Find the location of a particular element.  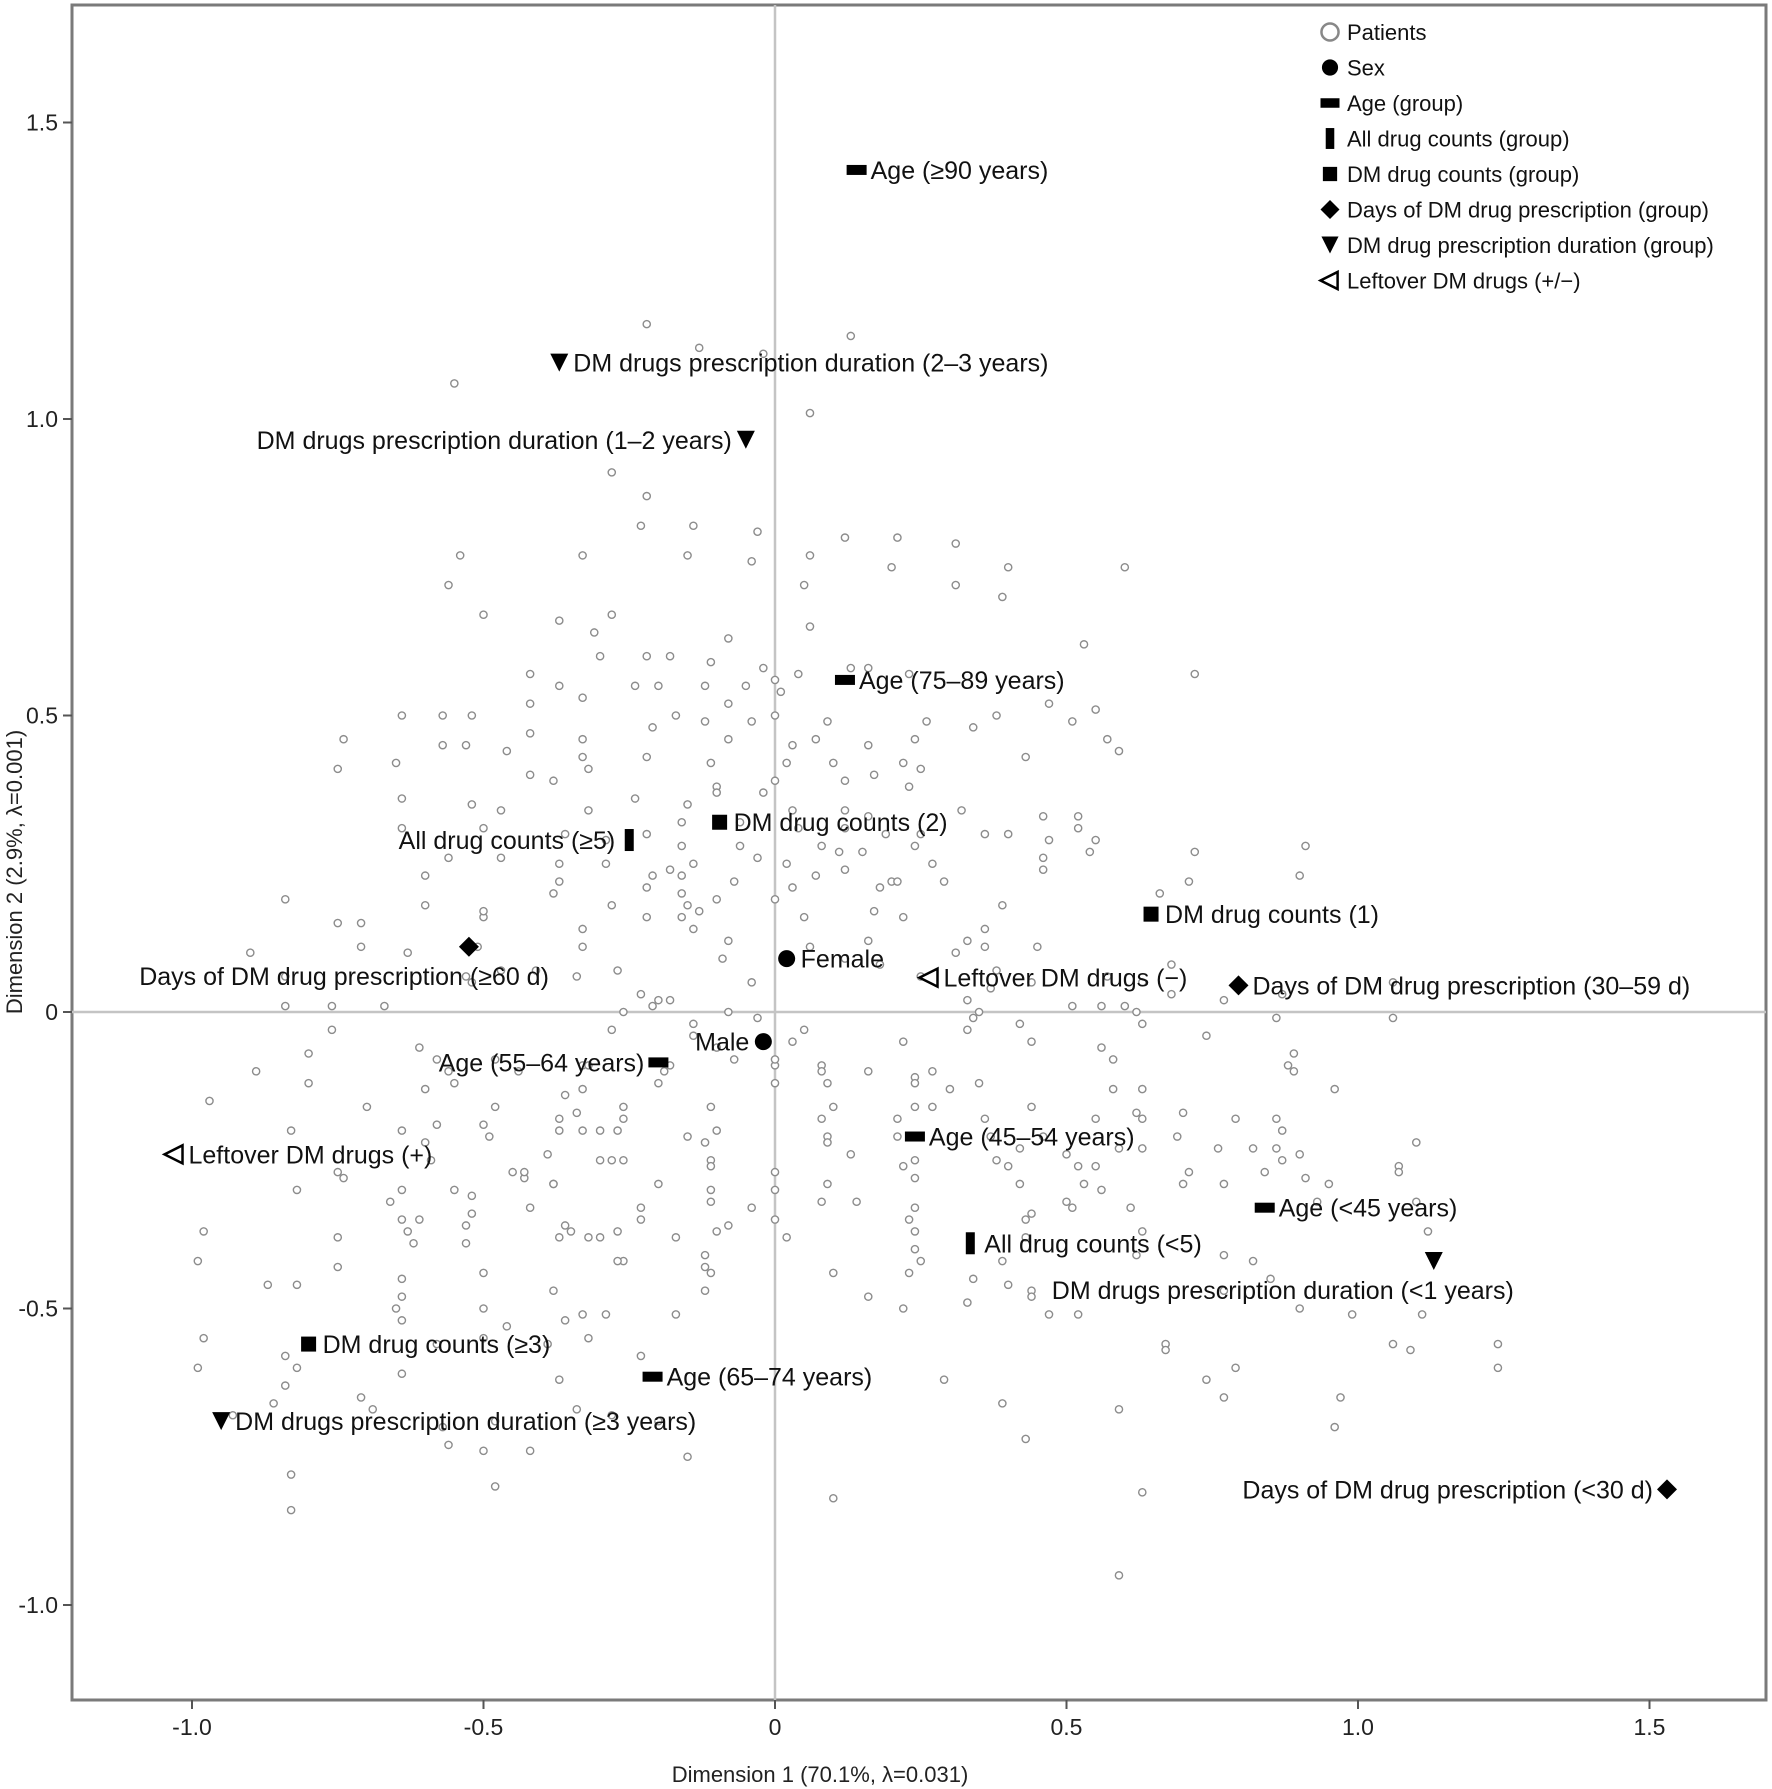

legend-label-sex: Sex is located at coordinates (1366, 68).